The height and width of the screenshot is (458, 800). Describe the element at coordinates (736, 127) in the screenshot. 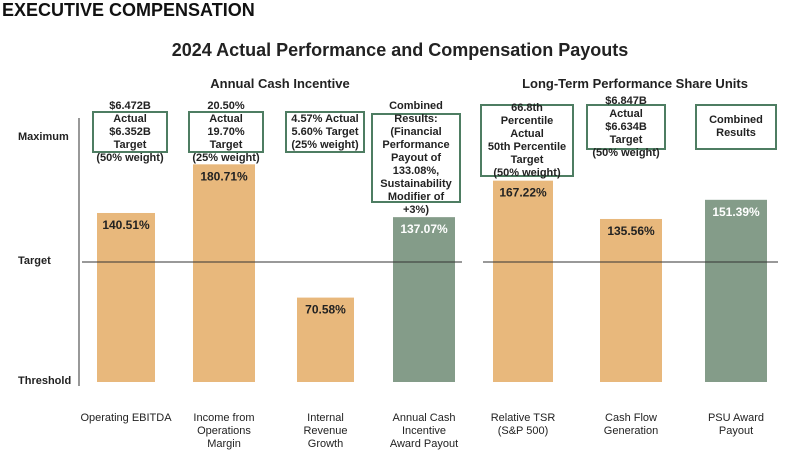

I see `annotation-box-6: Combined Results` at that location.